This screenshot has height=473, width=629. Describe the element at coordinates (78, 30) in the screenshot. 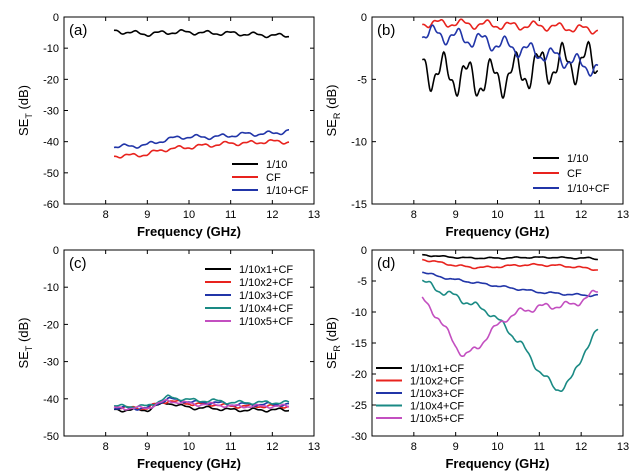

I see `panel-label: (a)` at that location.